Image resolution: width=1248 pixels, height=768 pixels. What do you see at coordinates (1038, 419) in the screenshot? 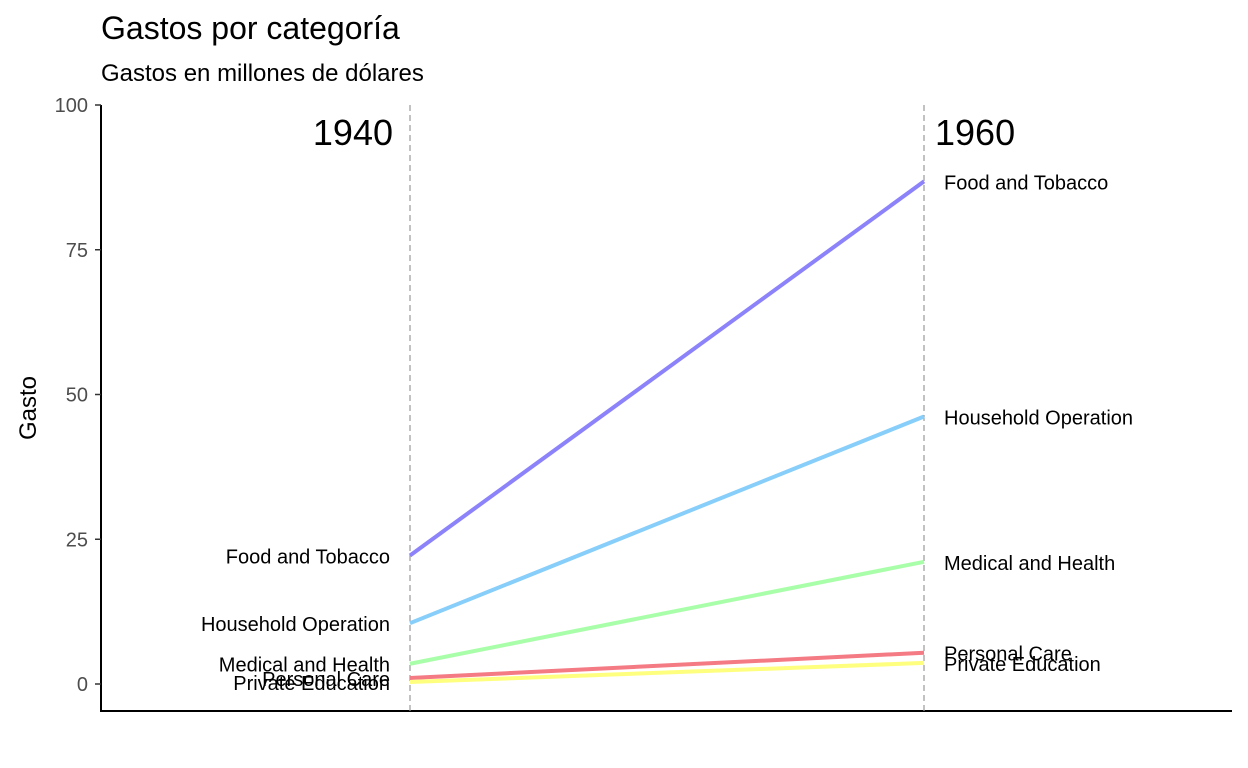
I see `series-label-end: Household Operation` at bounding box center [1038, 419].